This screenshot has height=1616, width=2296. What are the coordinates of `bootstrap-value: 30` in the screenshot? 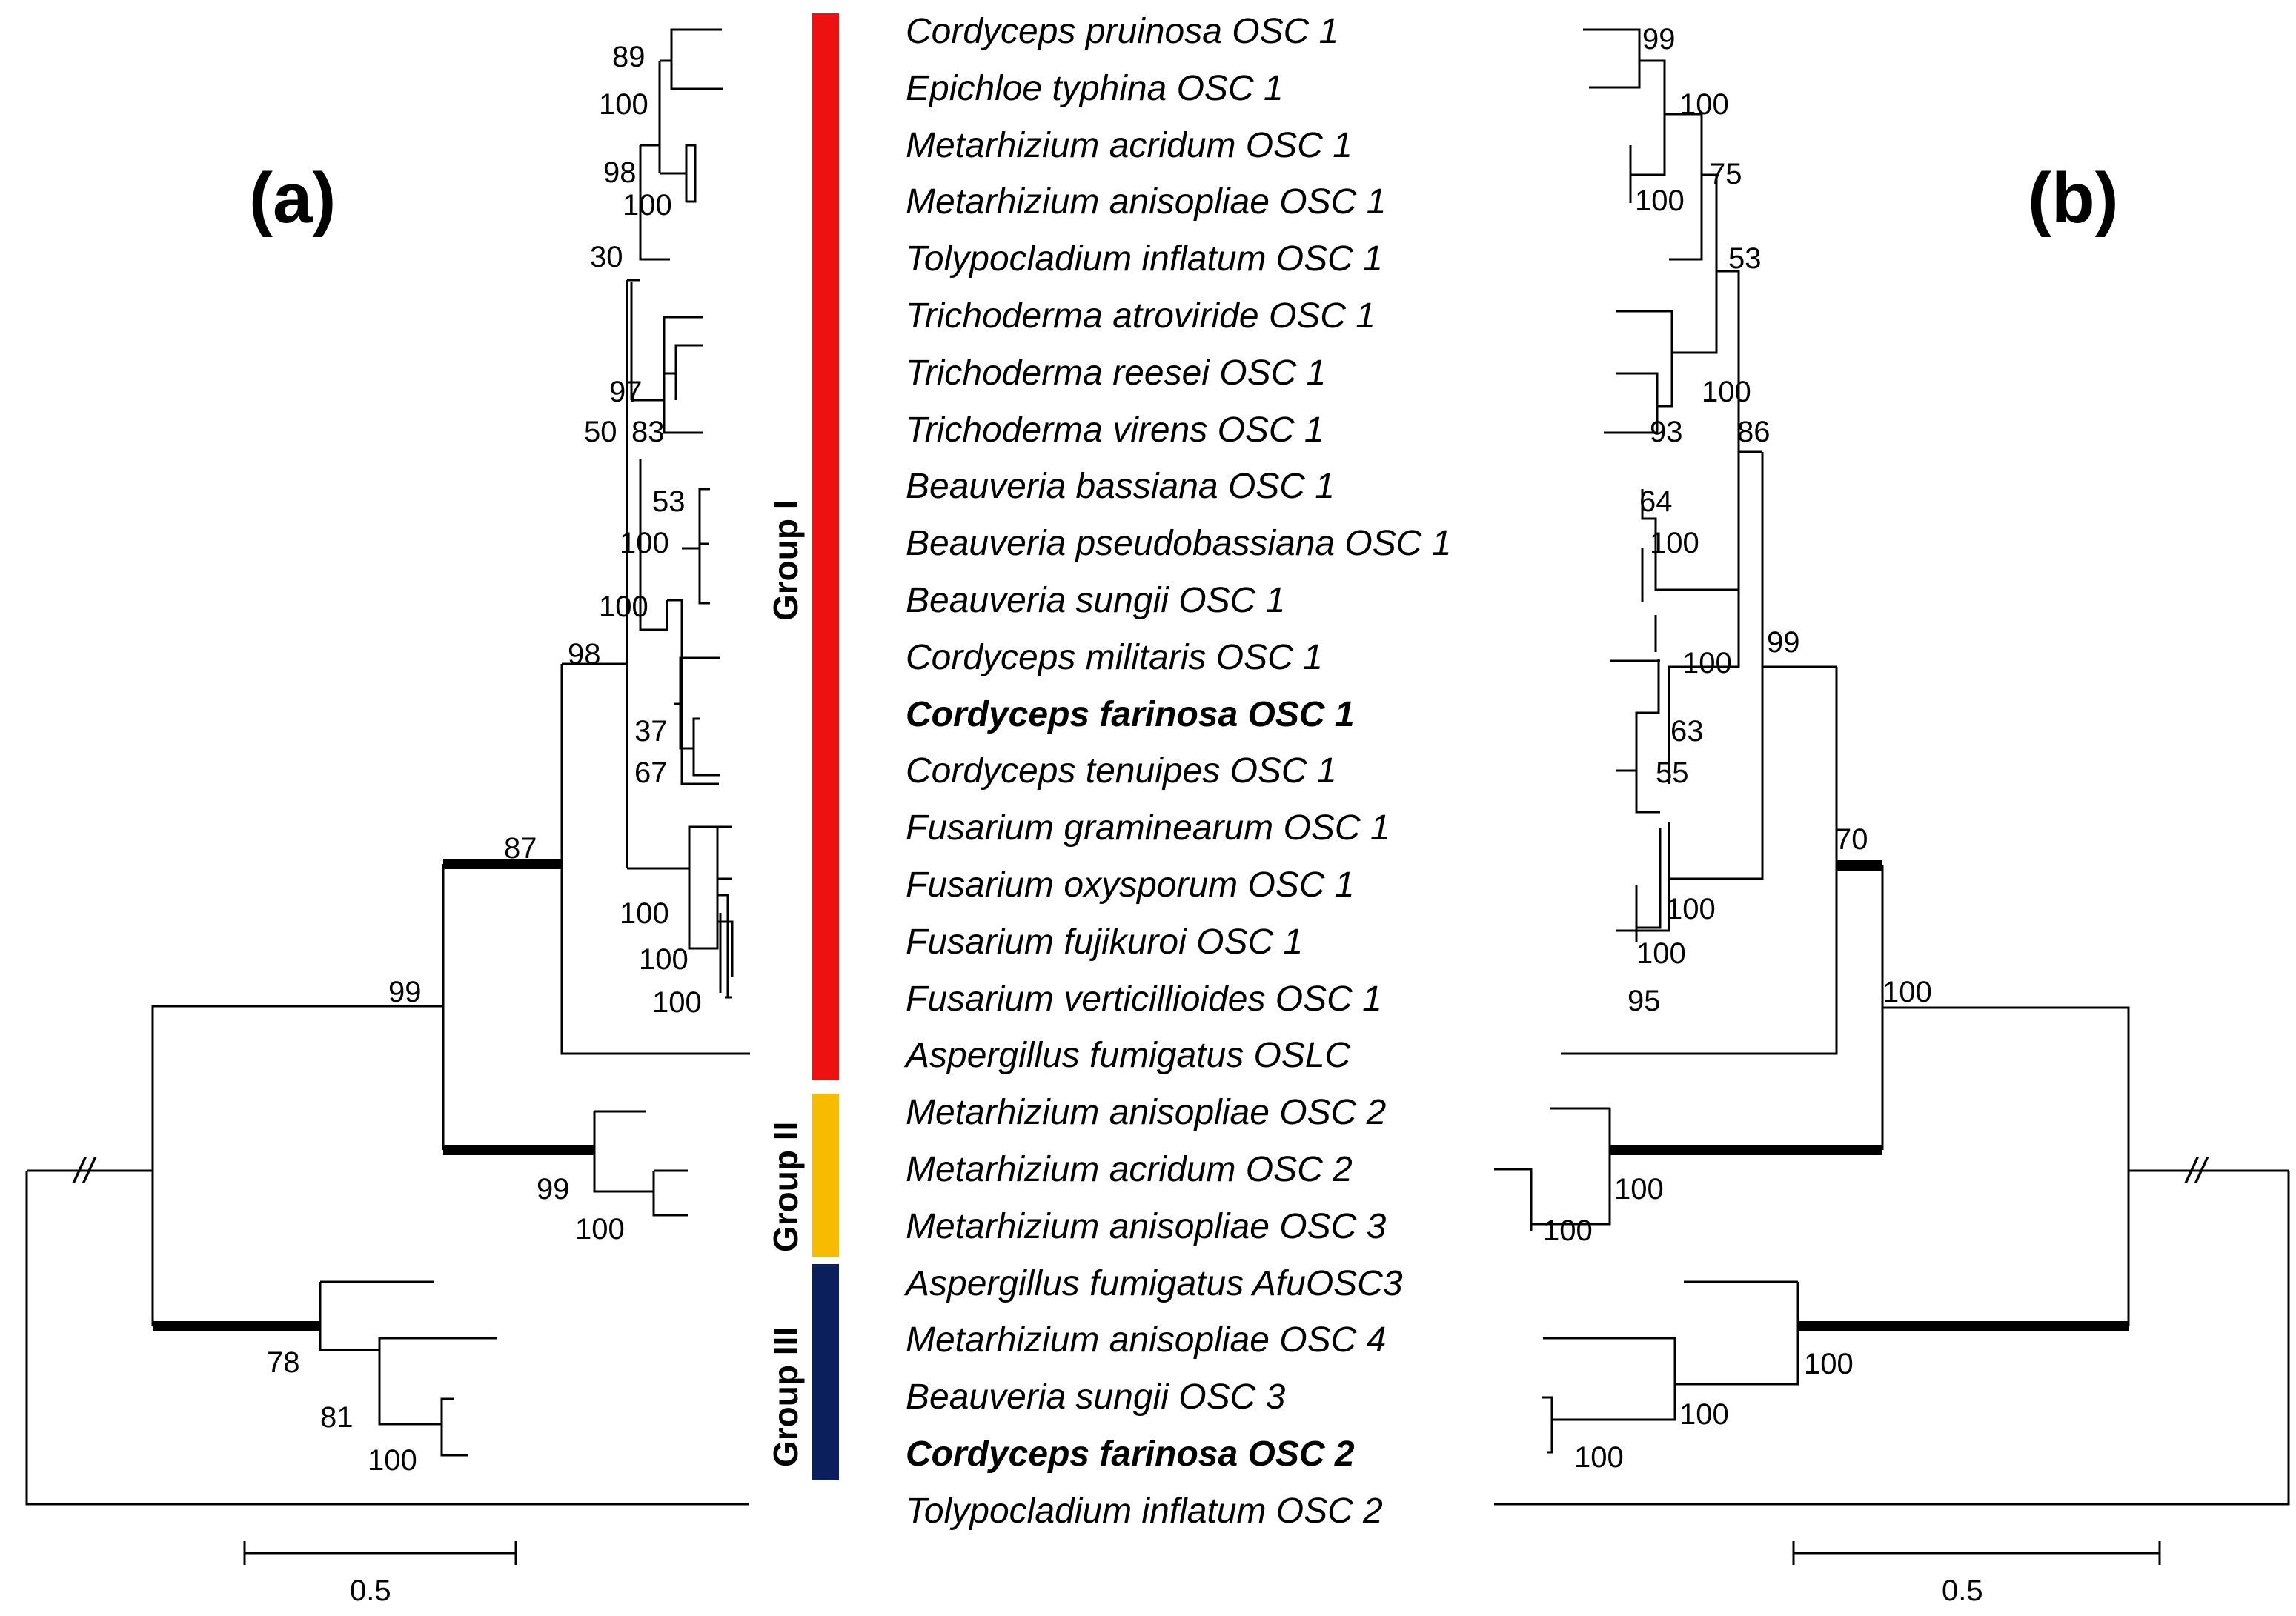 It's located at (606, 257).